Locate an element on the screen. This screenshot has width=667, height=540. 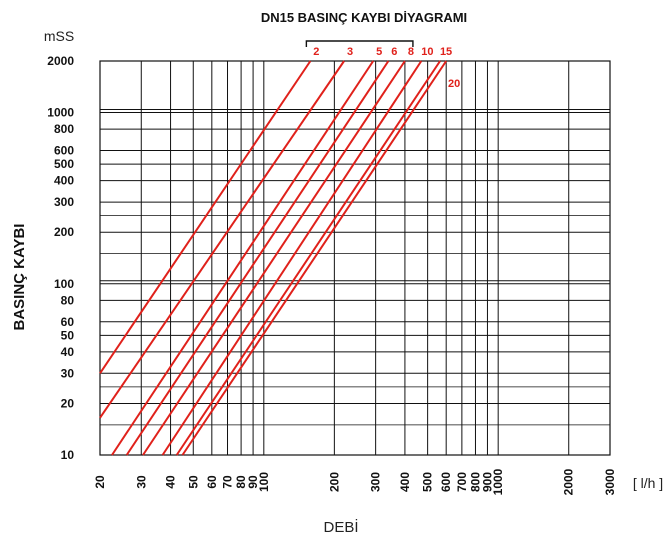
x-tick-label: 80 is located at coordinates (241, 482).